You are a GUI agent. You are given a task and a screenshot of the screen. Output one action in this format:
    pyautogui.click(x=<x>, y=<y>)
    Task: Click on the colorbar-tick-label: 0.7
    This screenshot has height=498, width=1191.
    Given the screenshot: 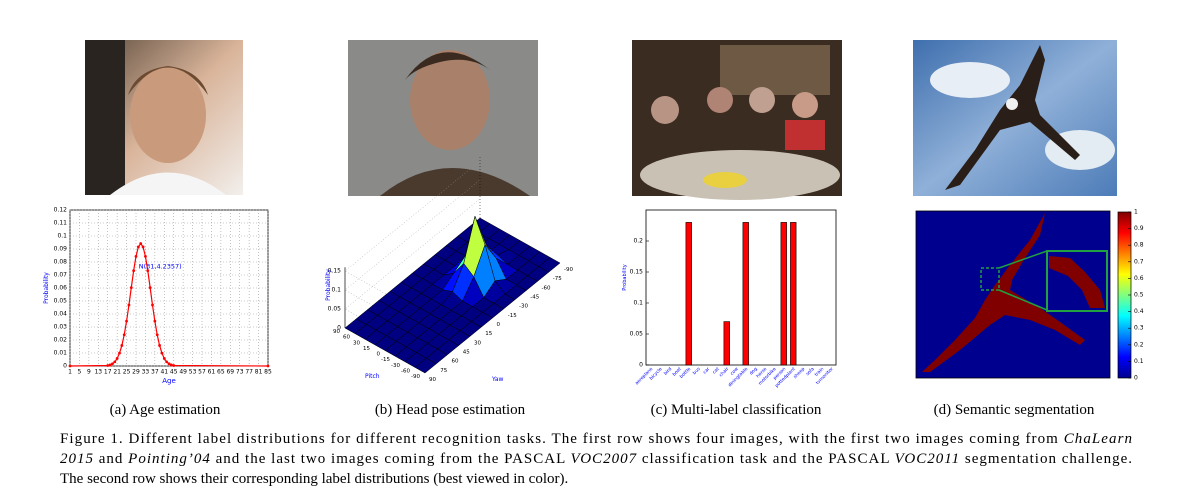 What is the action you would take?
    pyautogui.click(x=1139, y=261)
    